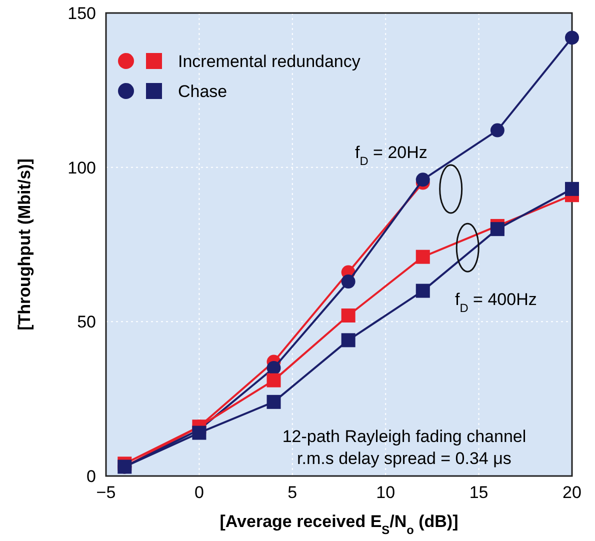 The image size is (595, 541). What do you see at coordinates (496, 302) in the screenshot?
I see `annotation: f$_{D}$ = 400Hz` at bounding box center [496, 302].